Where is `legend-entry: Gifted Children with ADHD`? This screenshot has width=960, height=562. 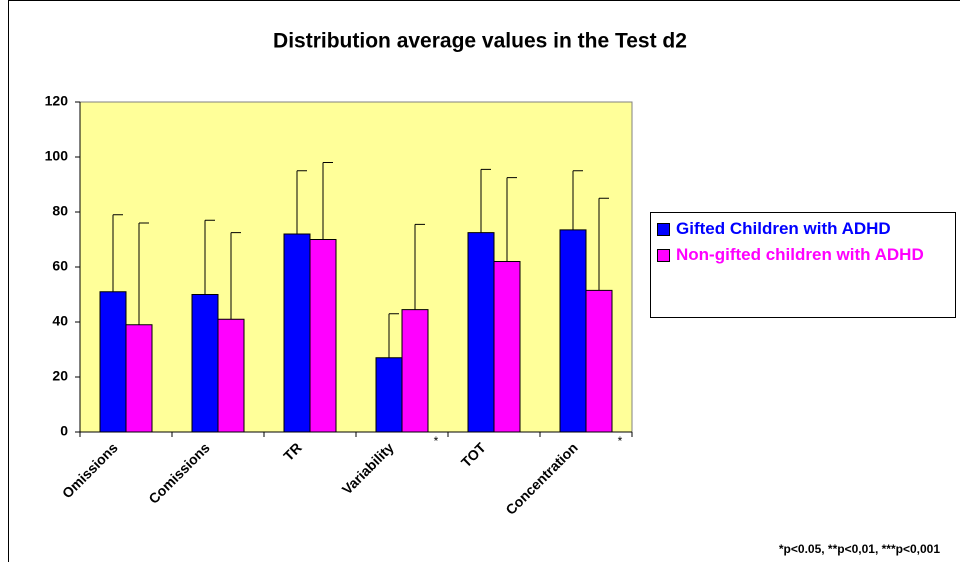 legend-entry: Gifted Children with ADHD is located at coordinates (803, 229).